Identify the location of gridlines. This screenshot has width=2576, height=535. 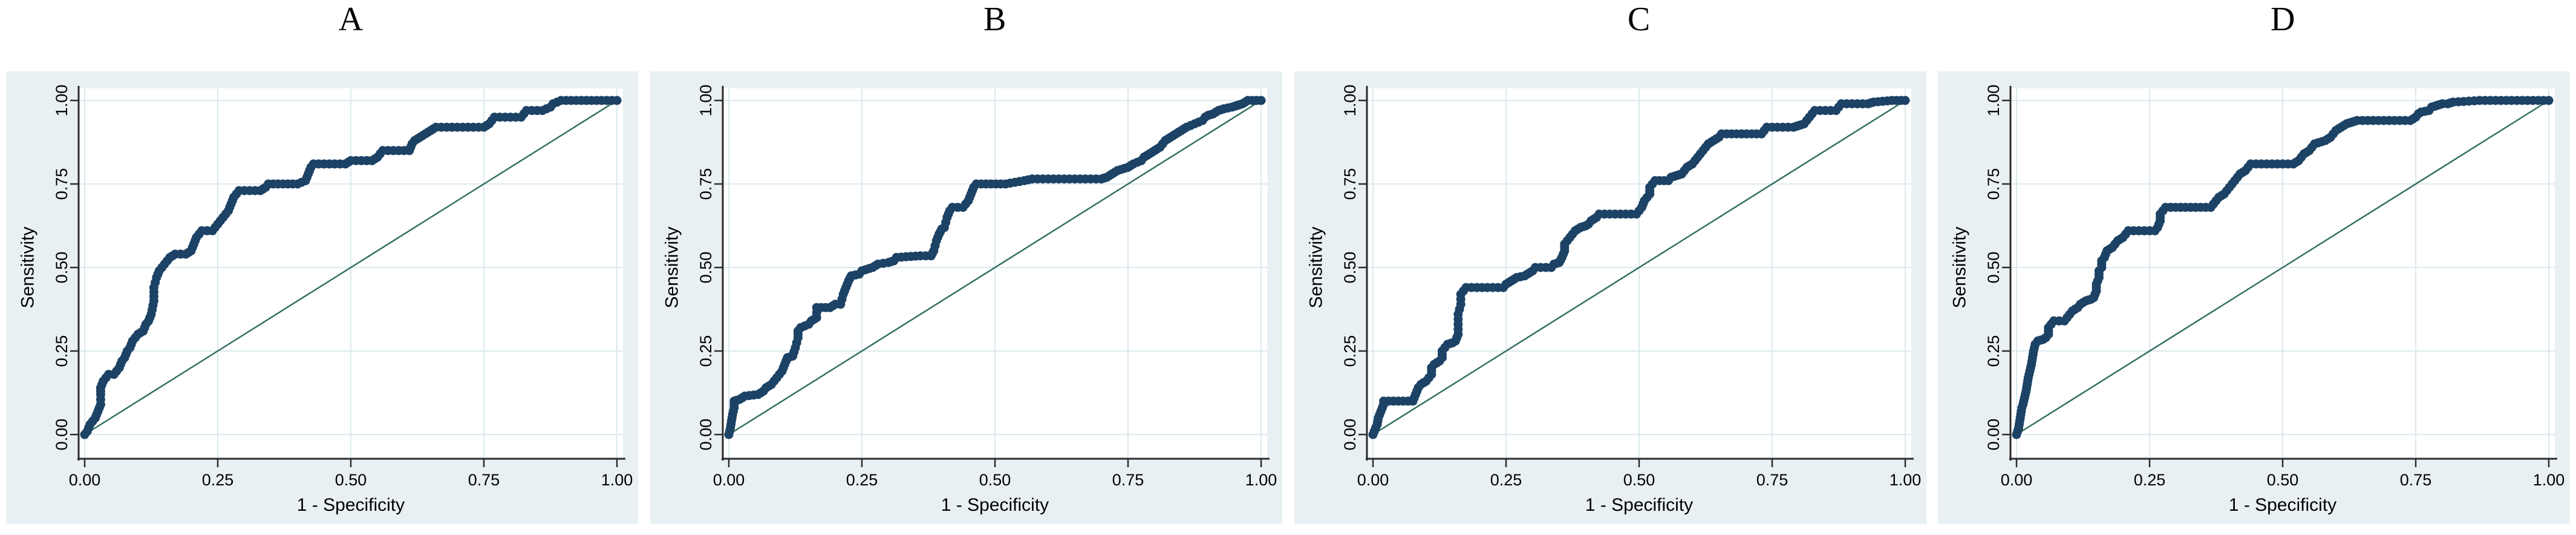
(994, 273).